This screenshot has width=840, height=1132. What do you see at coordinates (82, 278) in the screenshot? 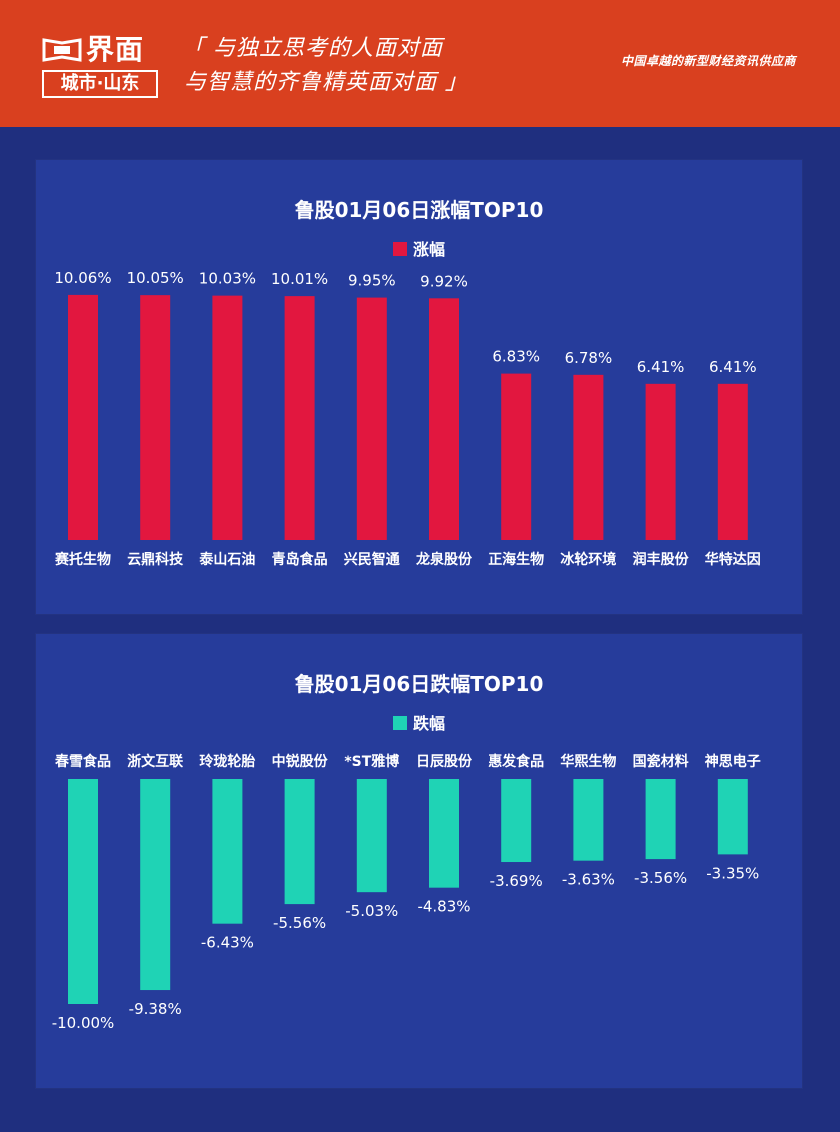
I see `gainers-data-label: 10.06%` at bounding box center [82, 278].